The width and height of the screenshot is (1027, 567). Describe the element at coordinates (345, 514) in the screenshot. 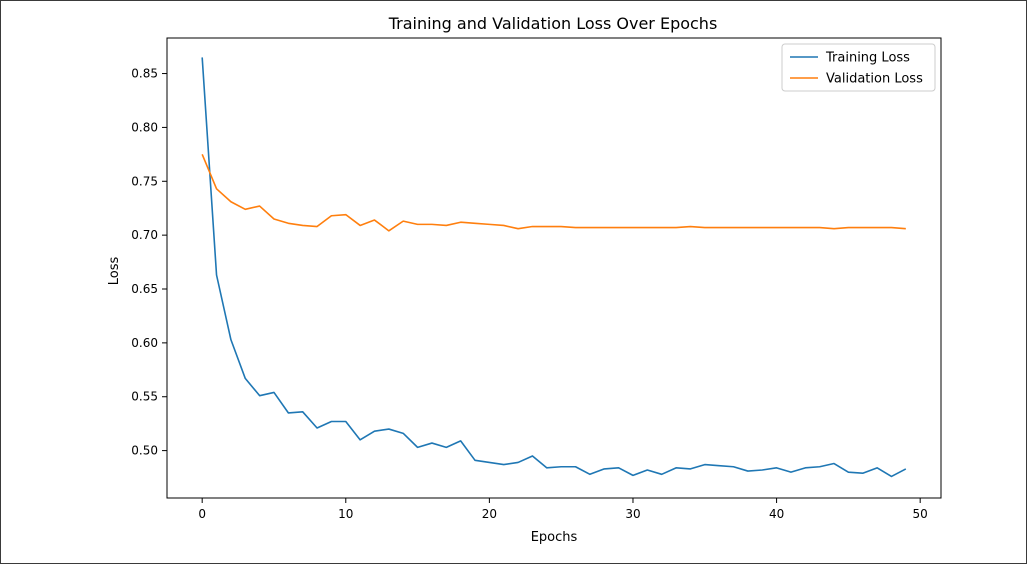

I see `x-tick-label: 10` at that location.